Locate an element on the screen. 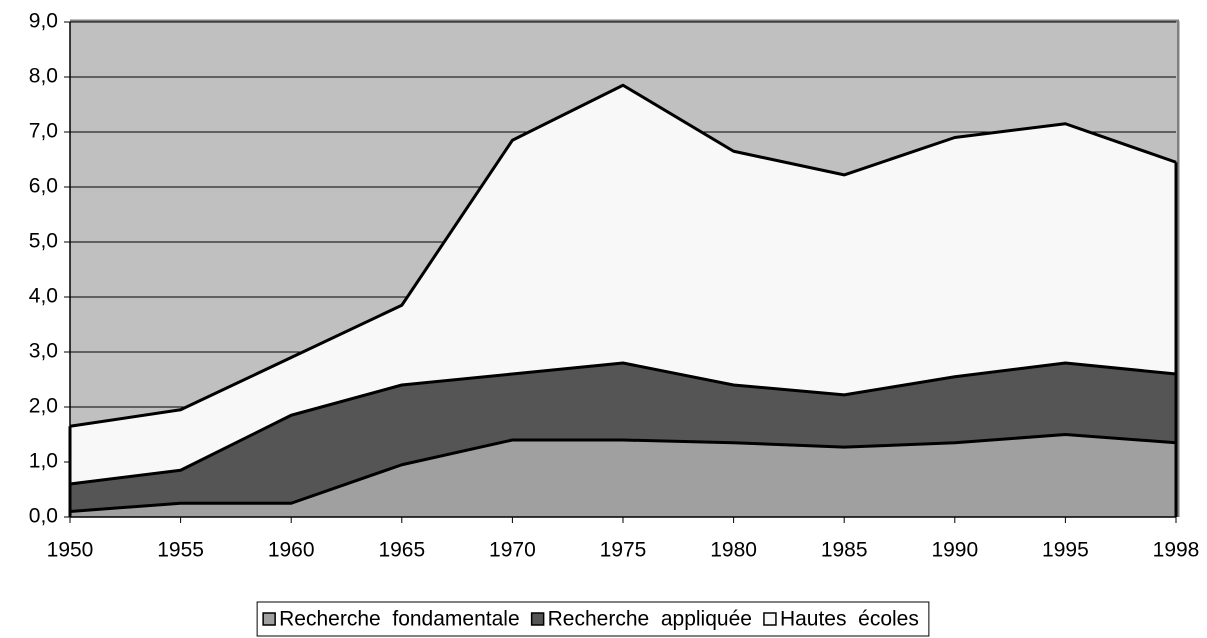 The height and width of the screenshot is (638, 1207). x-tick-label: 1985 is located at coordinates (844, 550).